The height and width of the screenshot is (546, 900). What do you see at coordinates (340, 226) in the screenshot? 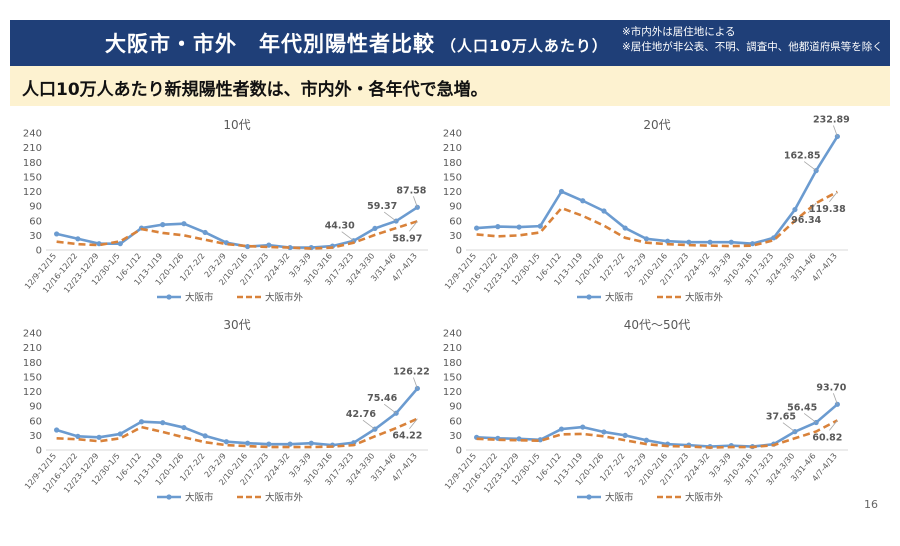
I see `data-label: 44.30` at bounding box center [340, 226].